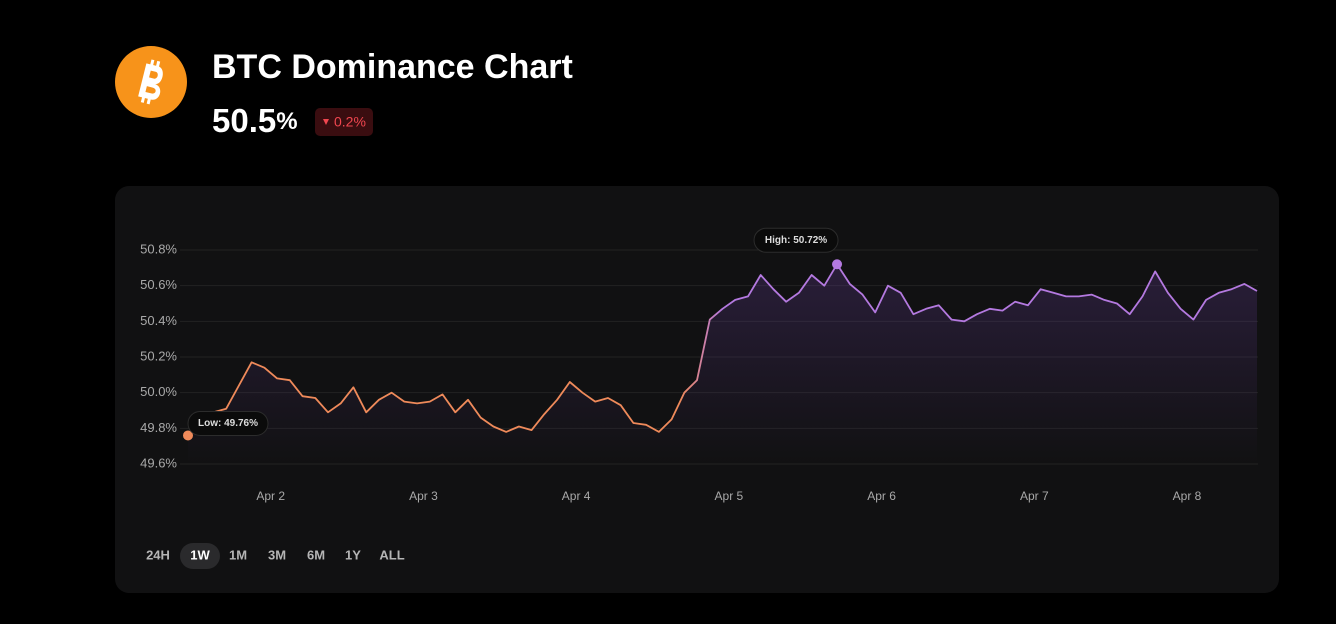 The image size is (1336, 624). I want to click on range-label: 24H, so click(158, 554).